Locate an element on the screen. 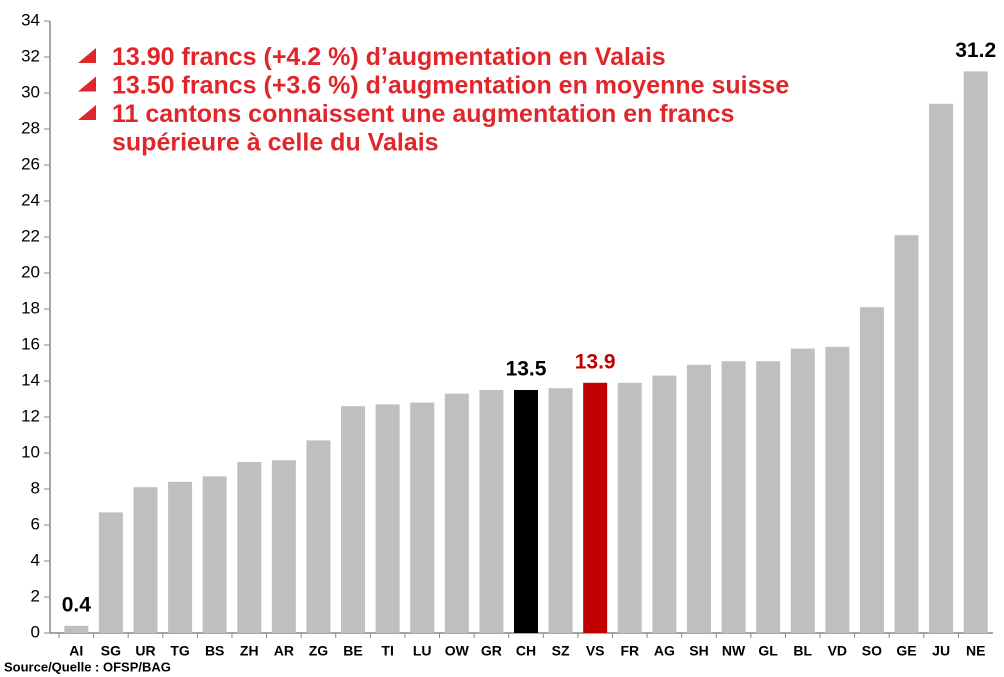  x-tick-label: ZH is located at coordinates (249, 651).